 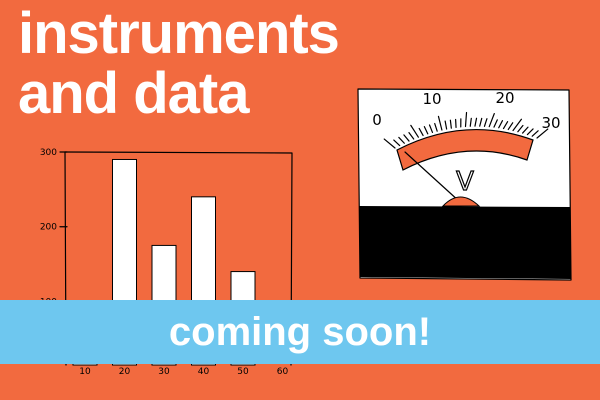 I want to click on banner-text: coming soon!, so click(x=300, y=331).